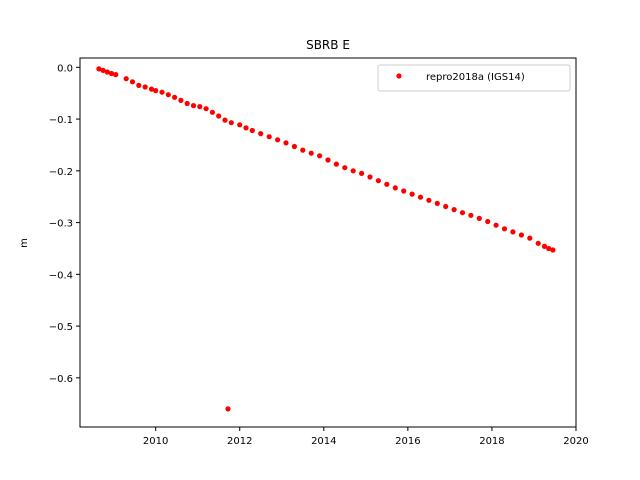 The width and height of the screenshot is (640, 480). Describe the element at coordinates (407, 441) in the screenshot. I see `x-tick-label: 2016` at that location.